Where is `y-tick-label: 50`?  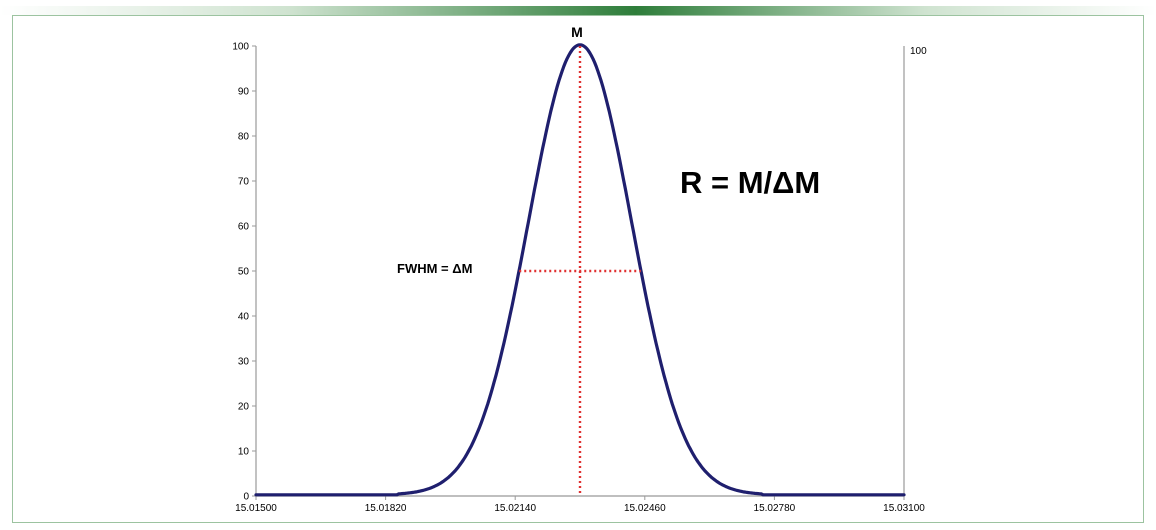 y-tick-label: 50 is located at coordinates (244, 272).